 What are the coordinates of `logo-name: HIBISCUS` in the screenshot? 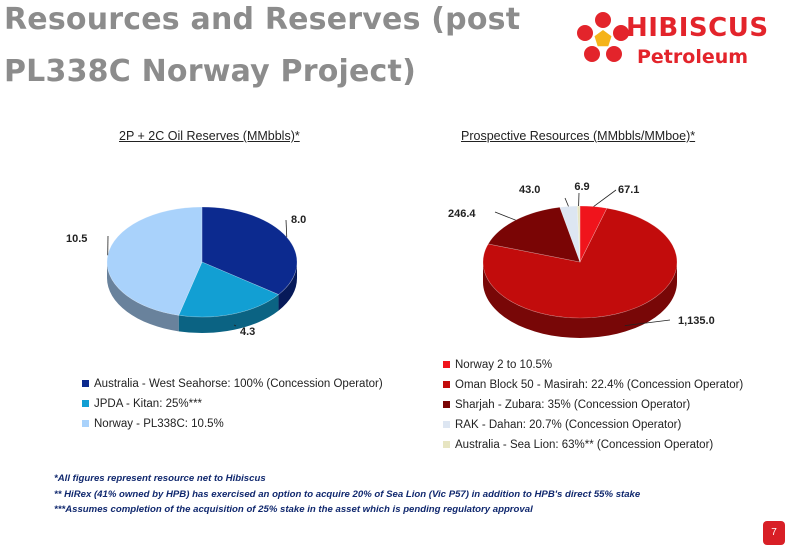 It's located at (697, 28).